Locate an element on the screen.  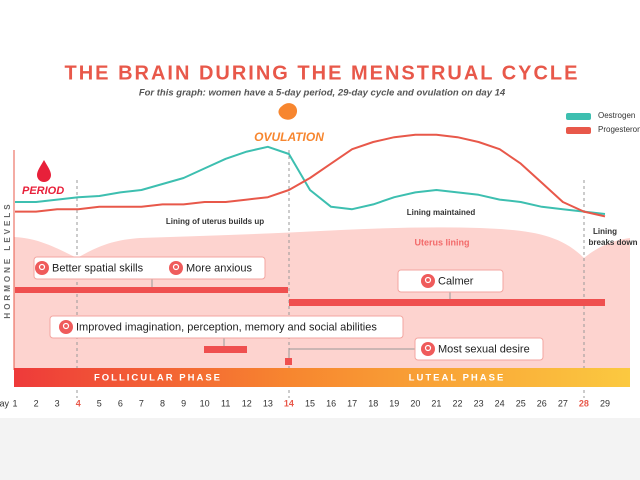
x-tick-label: 24 is located at coordinates (500, 403).